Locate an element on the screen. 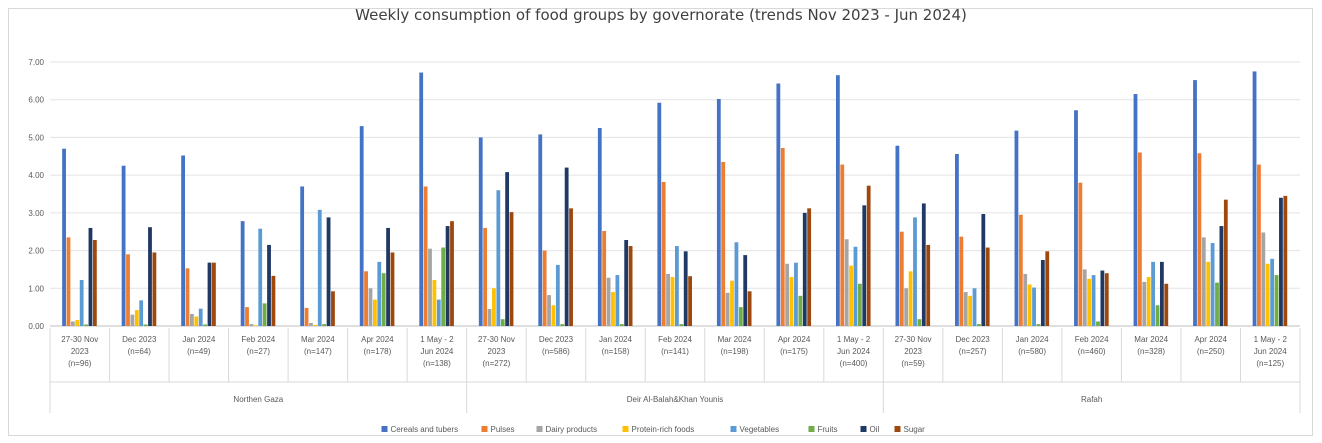 The image size is (1322, 443). y-tick-label: 7.00 is located at coordinates (36, 62).